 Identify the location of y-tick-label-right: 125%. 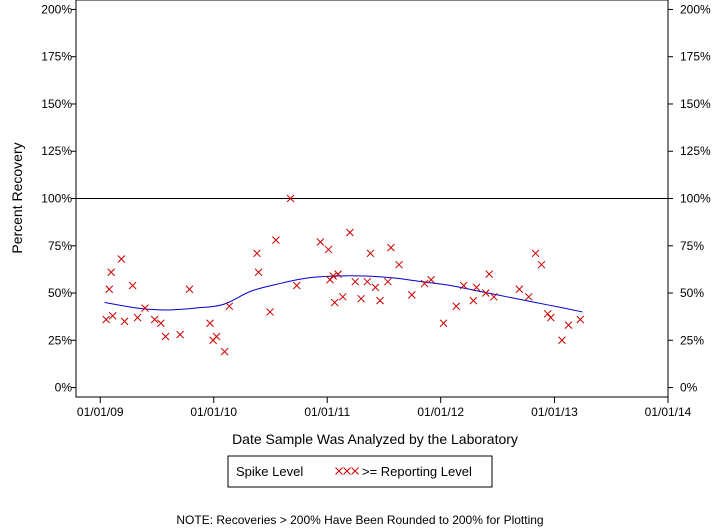
(695, 151).